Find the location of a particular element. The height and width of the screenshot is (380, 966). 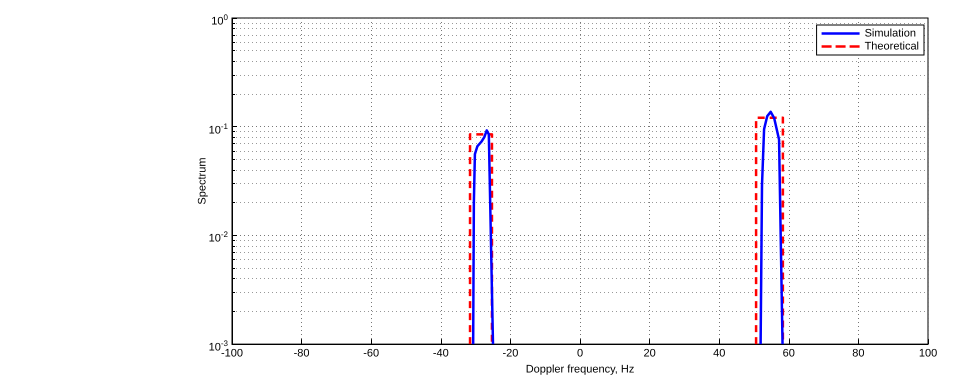

x-tick-label: 80 is located at coordinates (858, 354).